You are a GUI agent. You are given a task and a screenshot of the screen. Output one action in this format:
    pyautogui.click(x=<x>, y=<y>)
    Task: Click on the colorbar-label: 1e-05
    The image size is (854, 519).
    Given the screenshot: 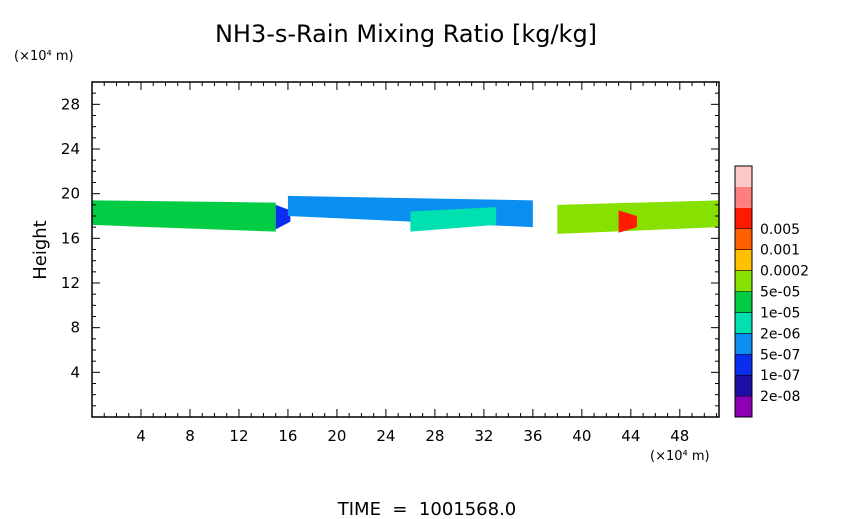 What is the action you would take?
    pyautogui.click(x=780, y=313)
    